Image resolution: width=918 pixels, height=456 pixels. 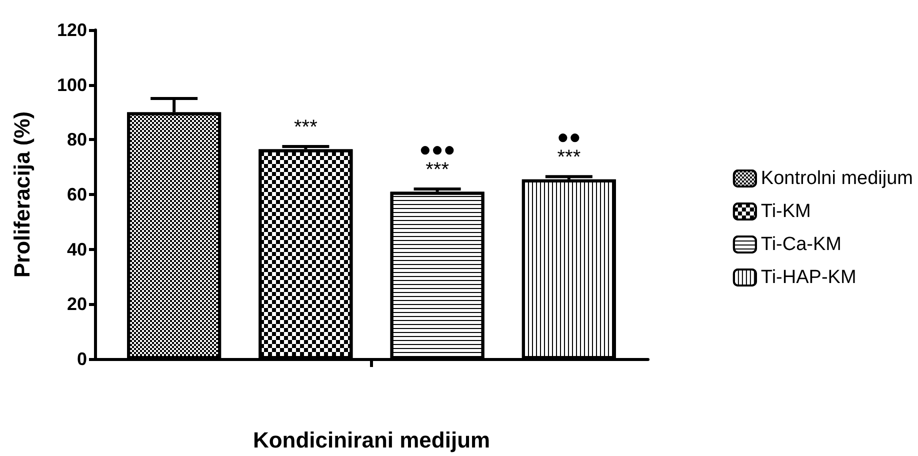 I want to click on y-tick-label: 100, so click(x=71, y=84).